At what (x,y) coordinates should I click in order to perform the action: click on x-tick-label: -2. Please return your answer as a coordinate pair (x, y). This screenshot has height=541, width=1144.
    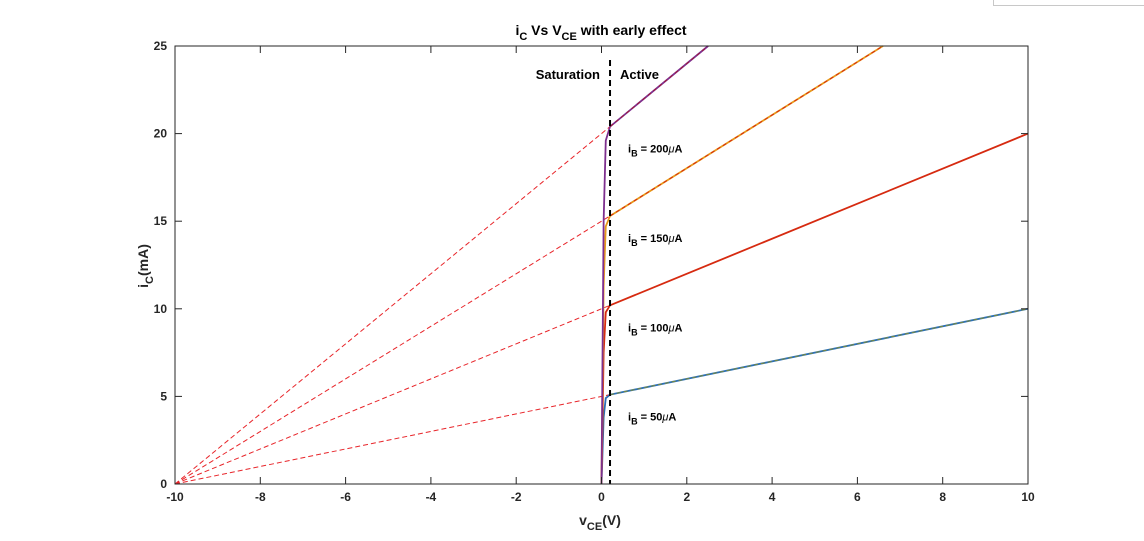
    Looking at the image, I should click on (516, 497).